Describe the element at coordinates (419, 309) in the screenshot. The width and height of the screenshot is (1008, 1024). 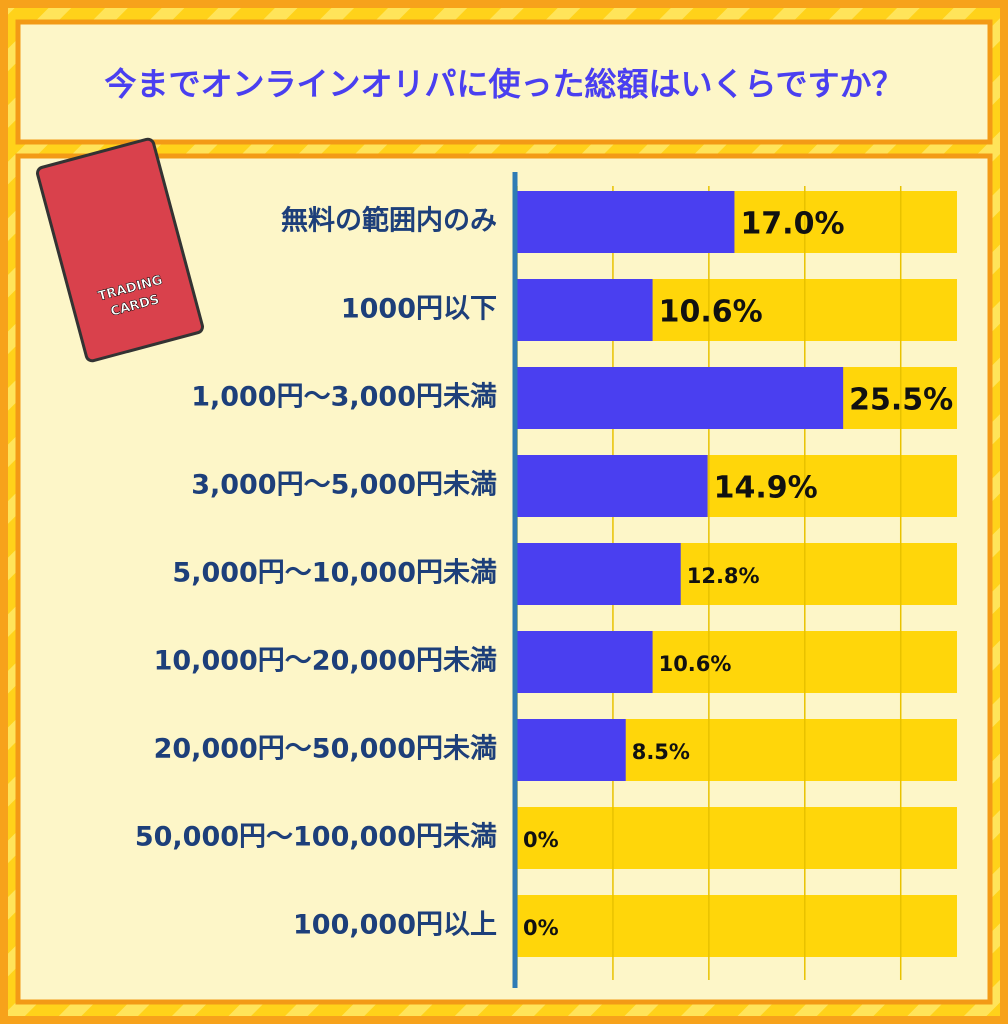
I see `y-tick-label: 1000円以下` at that location.